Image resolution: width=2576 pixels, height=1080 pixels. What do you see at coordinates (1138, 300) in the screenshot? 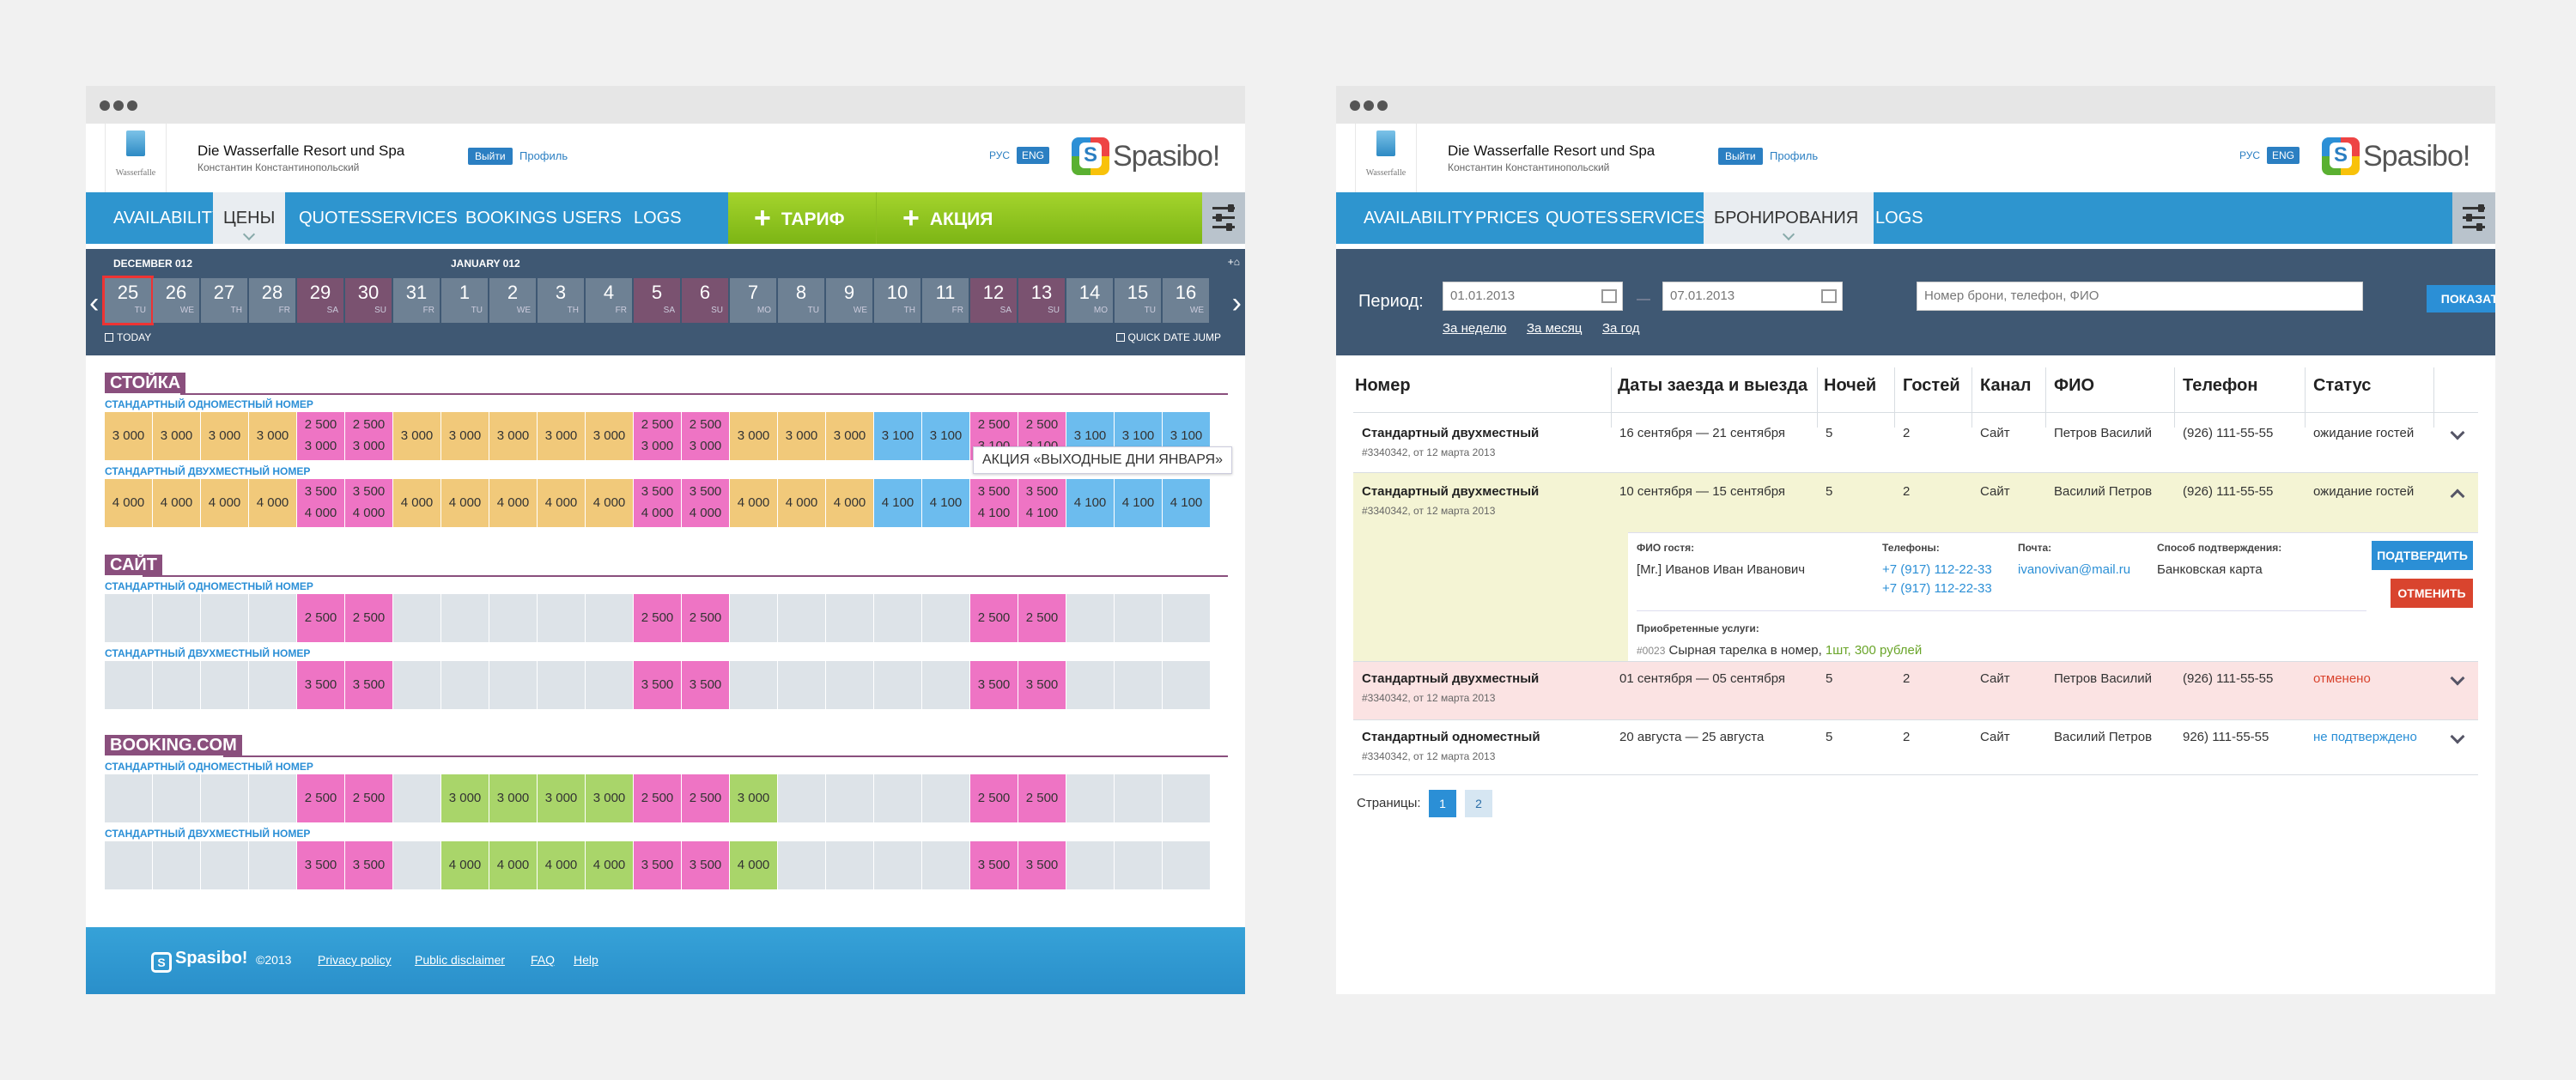
I see `calendar-day: 15 TU` at bounding box center [1138, 300].